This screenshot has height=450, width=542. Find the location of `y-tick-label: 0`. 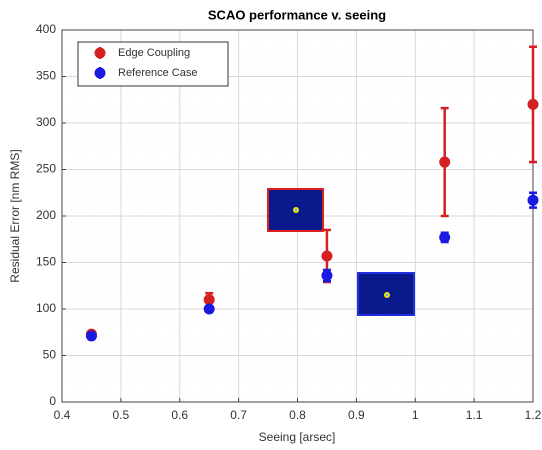

y-tick-label: 0 is located at coordinates (52, 401).